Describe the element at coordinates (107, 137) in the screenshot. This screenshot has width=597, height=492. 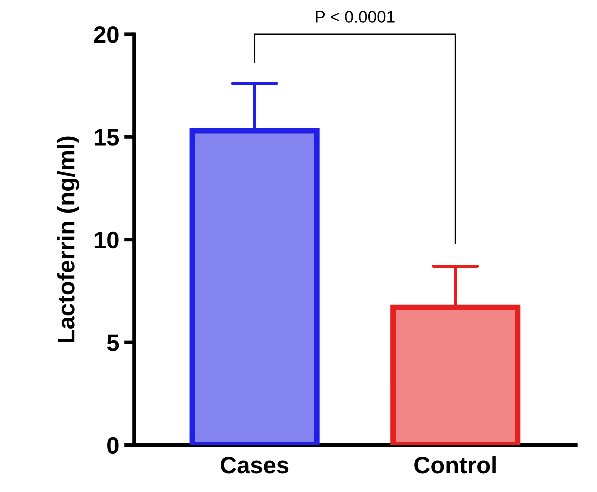
I see `y-tick-label: 15` at that location.